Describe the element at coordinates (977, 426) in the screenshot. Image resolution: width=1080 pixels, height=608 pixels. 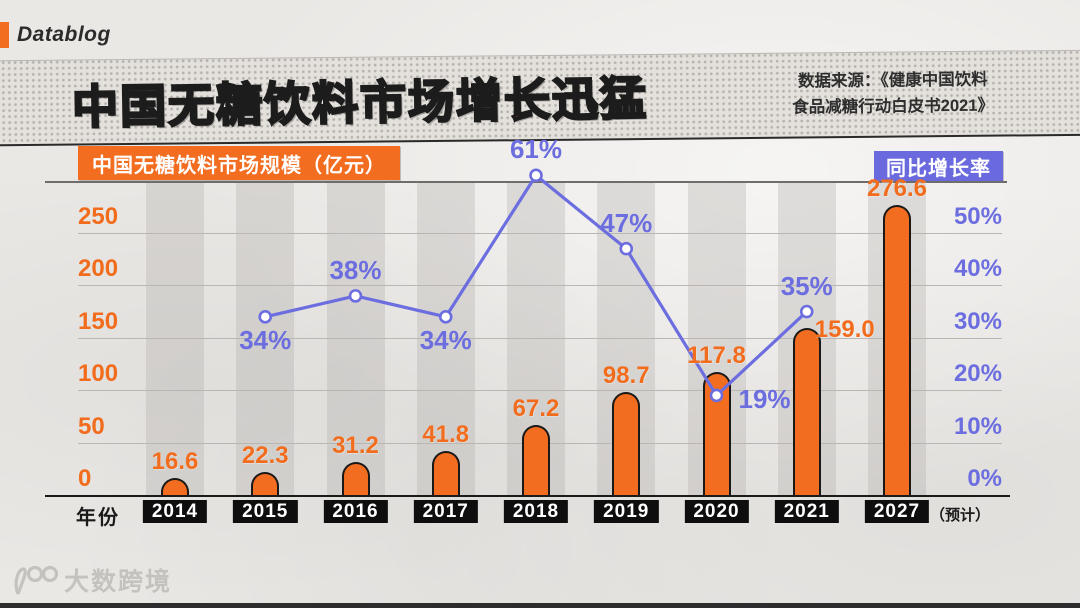
I see `right-axis-tick: 10%` at that location.